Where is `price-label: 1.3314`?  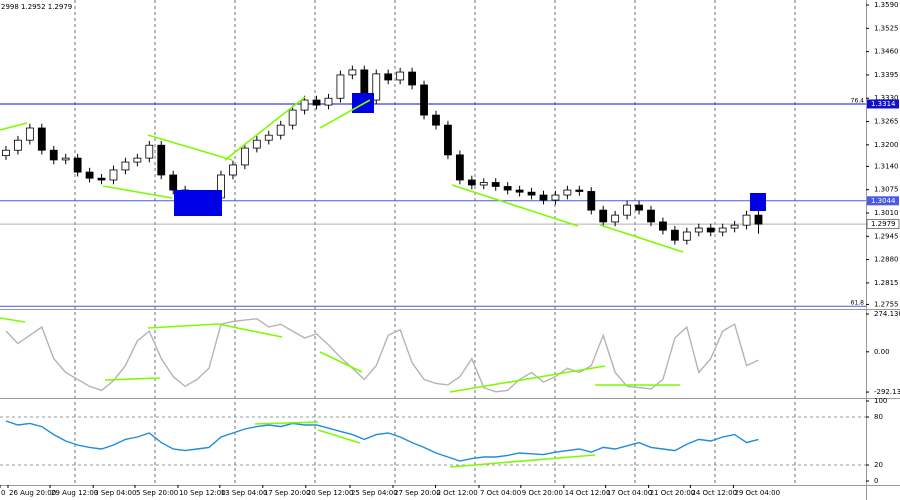
price-label: 1.3314 is located at coordinates (883, 104).